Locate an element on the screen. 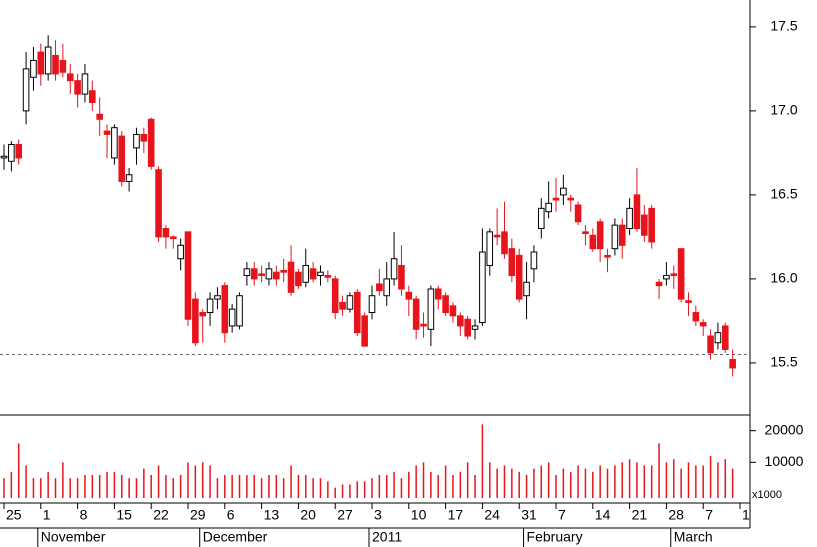 The image size is (817, 547). x-tick-label: 24 is located at coordinates (492, 515).